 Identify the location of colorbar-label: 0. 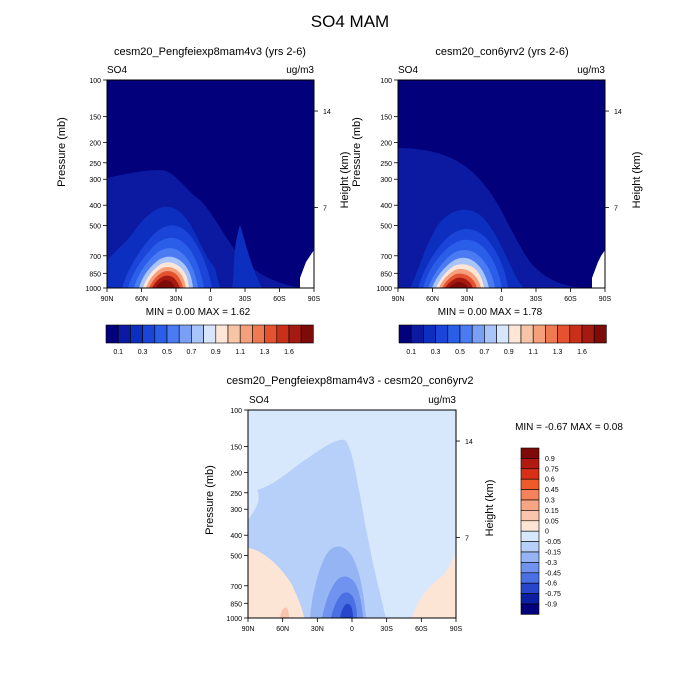
(547, 532).